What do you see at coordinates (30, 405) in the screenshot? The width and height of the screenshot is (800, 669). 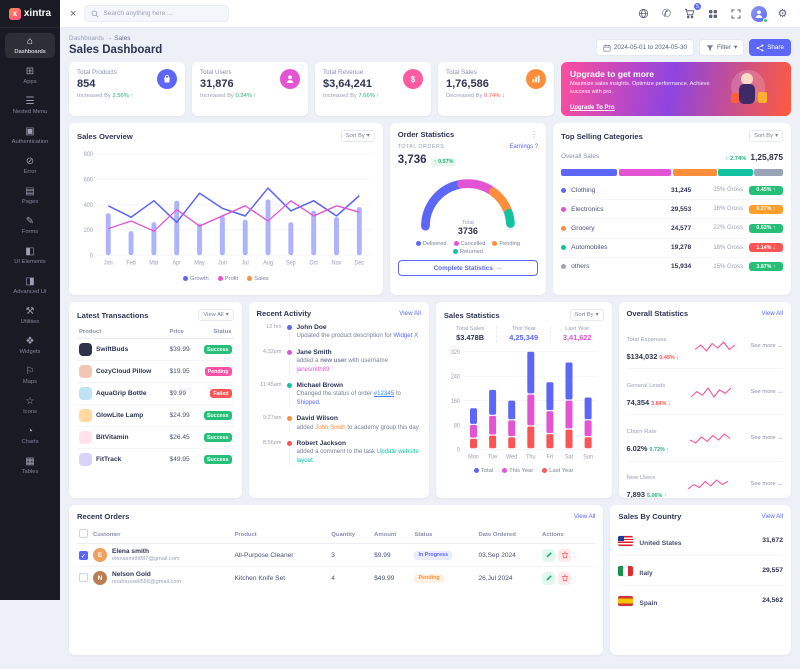 I see `sidebar-item-icons: ☆Icons` at bounding box center [30, 405].